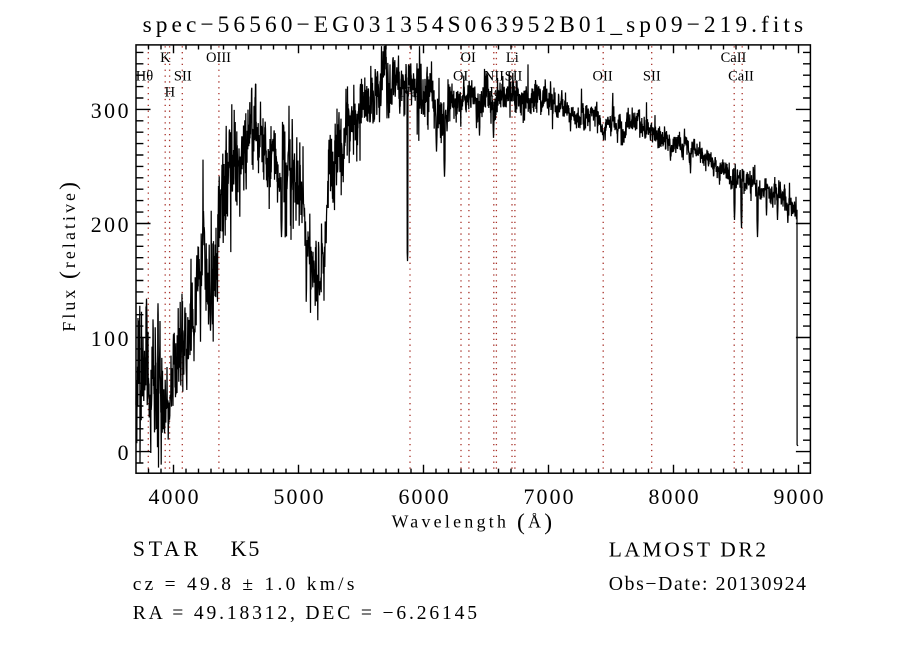  Describe the element at coordinates (245, 548) in the screenshot. I see `svg-text: K5` at that location.